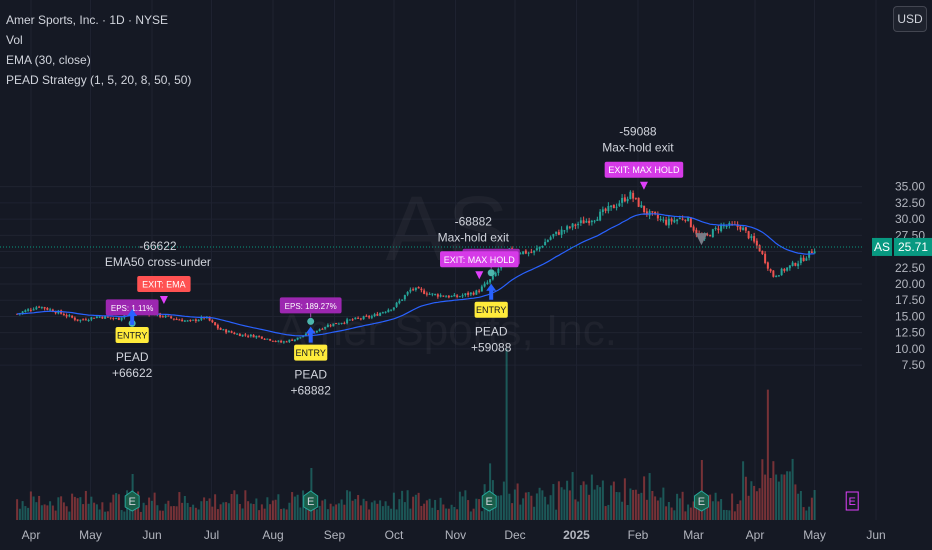  Describe the element at coordinates (394, 535) in the screenshot. I see `x-tick-label: Oct` at that location.